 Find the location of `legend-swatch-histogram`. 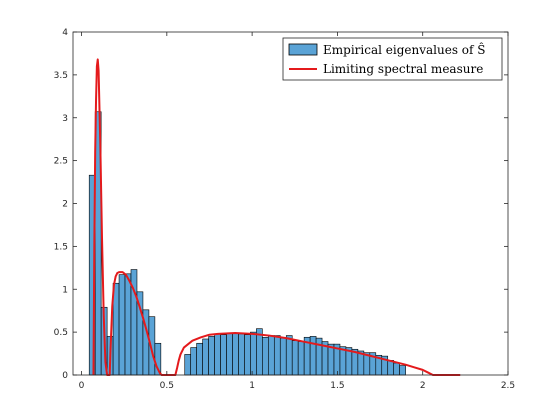

legend-swatch-histogram is located at coordinates (303, 49).